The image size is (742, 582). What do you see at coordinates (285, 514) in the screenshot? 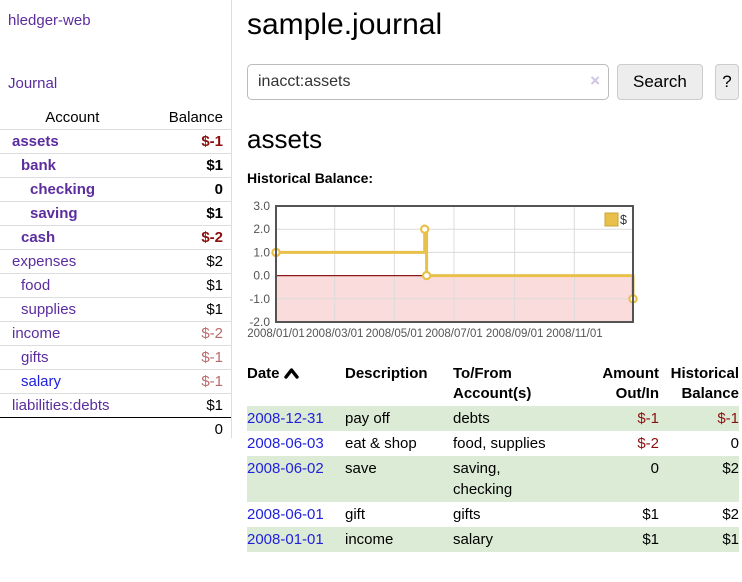
I see `transaction-date-link: 2008-06-01` at bounding box center [285, 514].